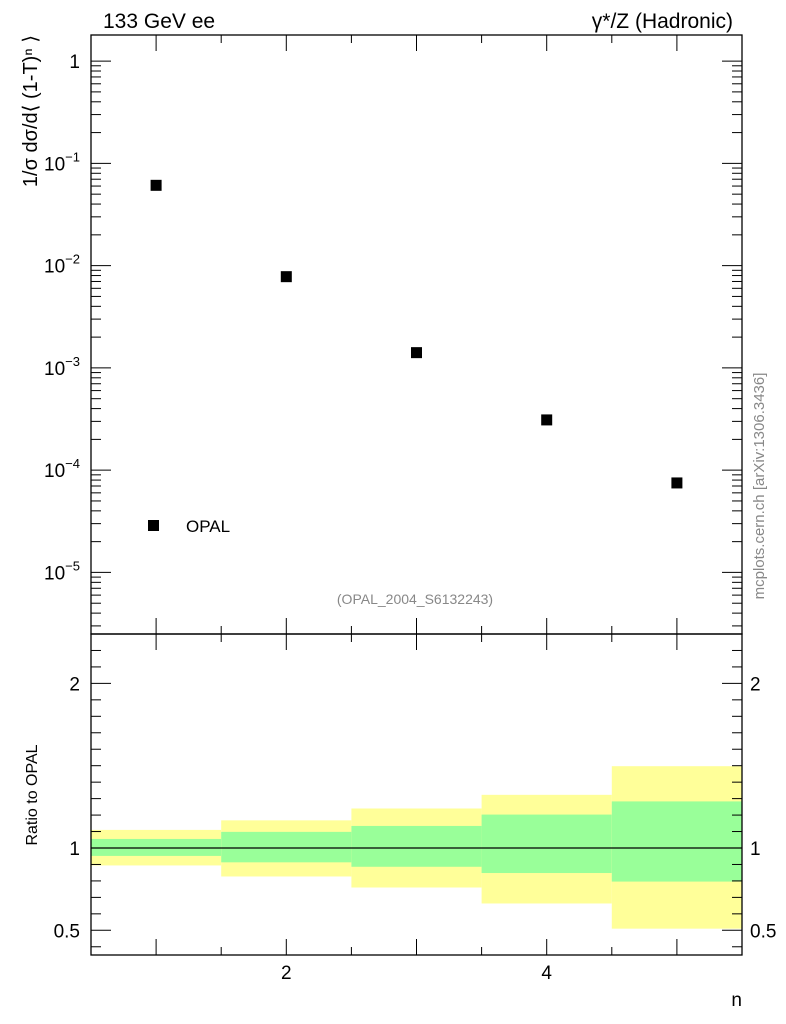 Image resolution: width=786 pixels, height=1024 pixels. Describe the element at coordinates (74, 849) in the screenshot. I see `ratio-y-tick-label-left: 1` at that location.